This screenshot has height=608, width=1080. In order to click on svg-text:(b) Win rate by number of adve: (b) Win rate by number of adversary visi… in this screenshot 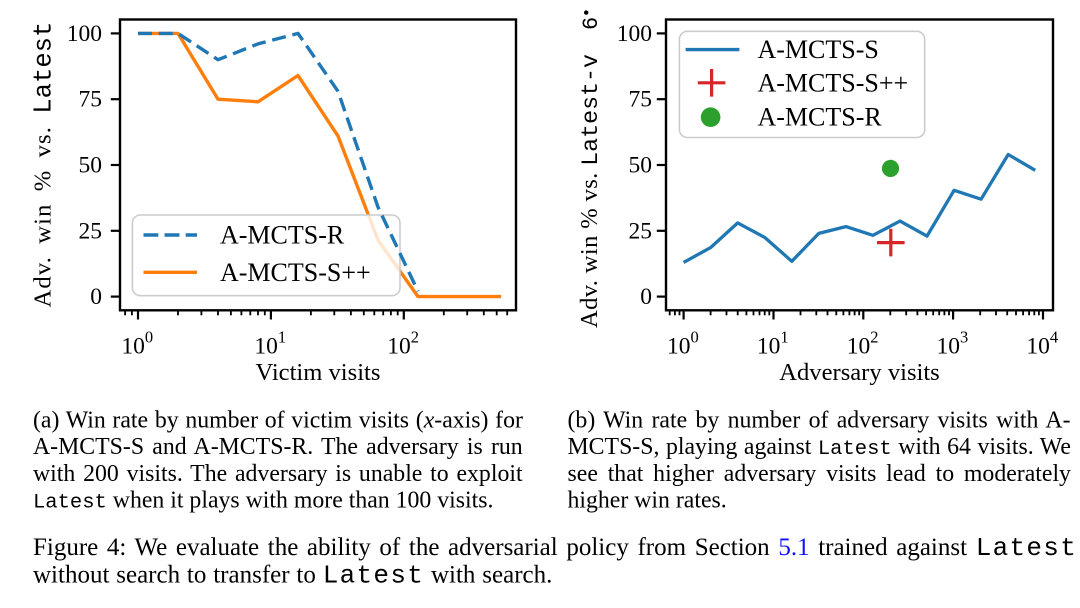, I will do `click(819, 421)`.